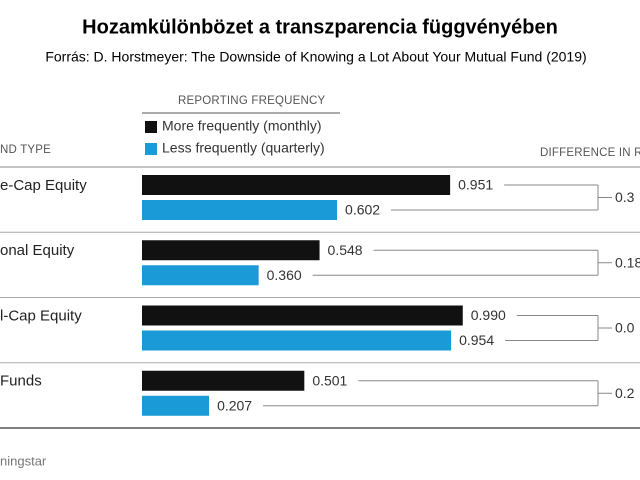  I want to click on category-label: Funds, so click(21, 381).